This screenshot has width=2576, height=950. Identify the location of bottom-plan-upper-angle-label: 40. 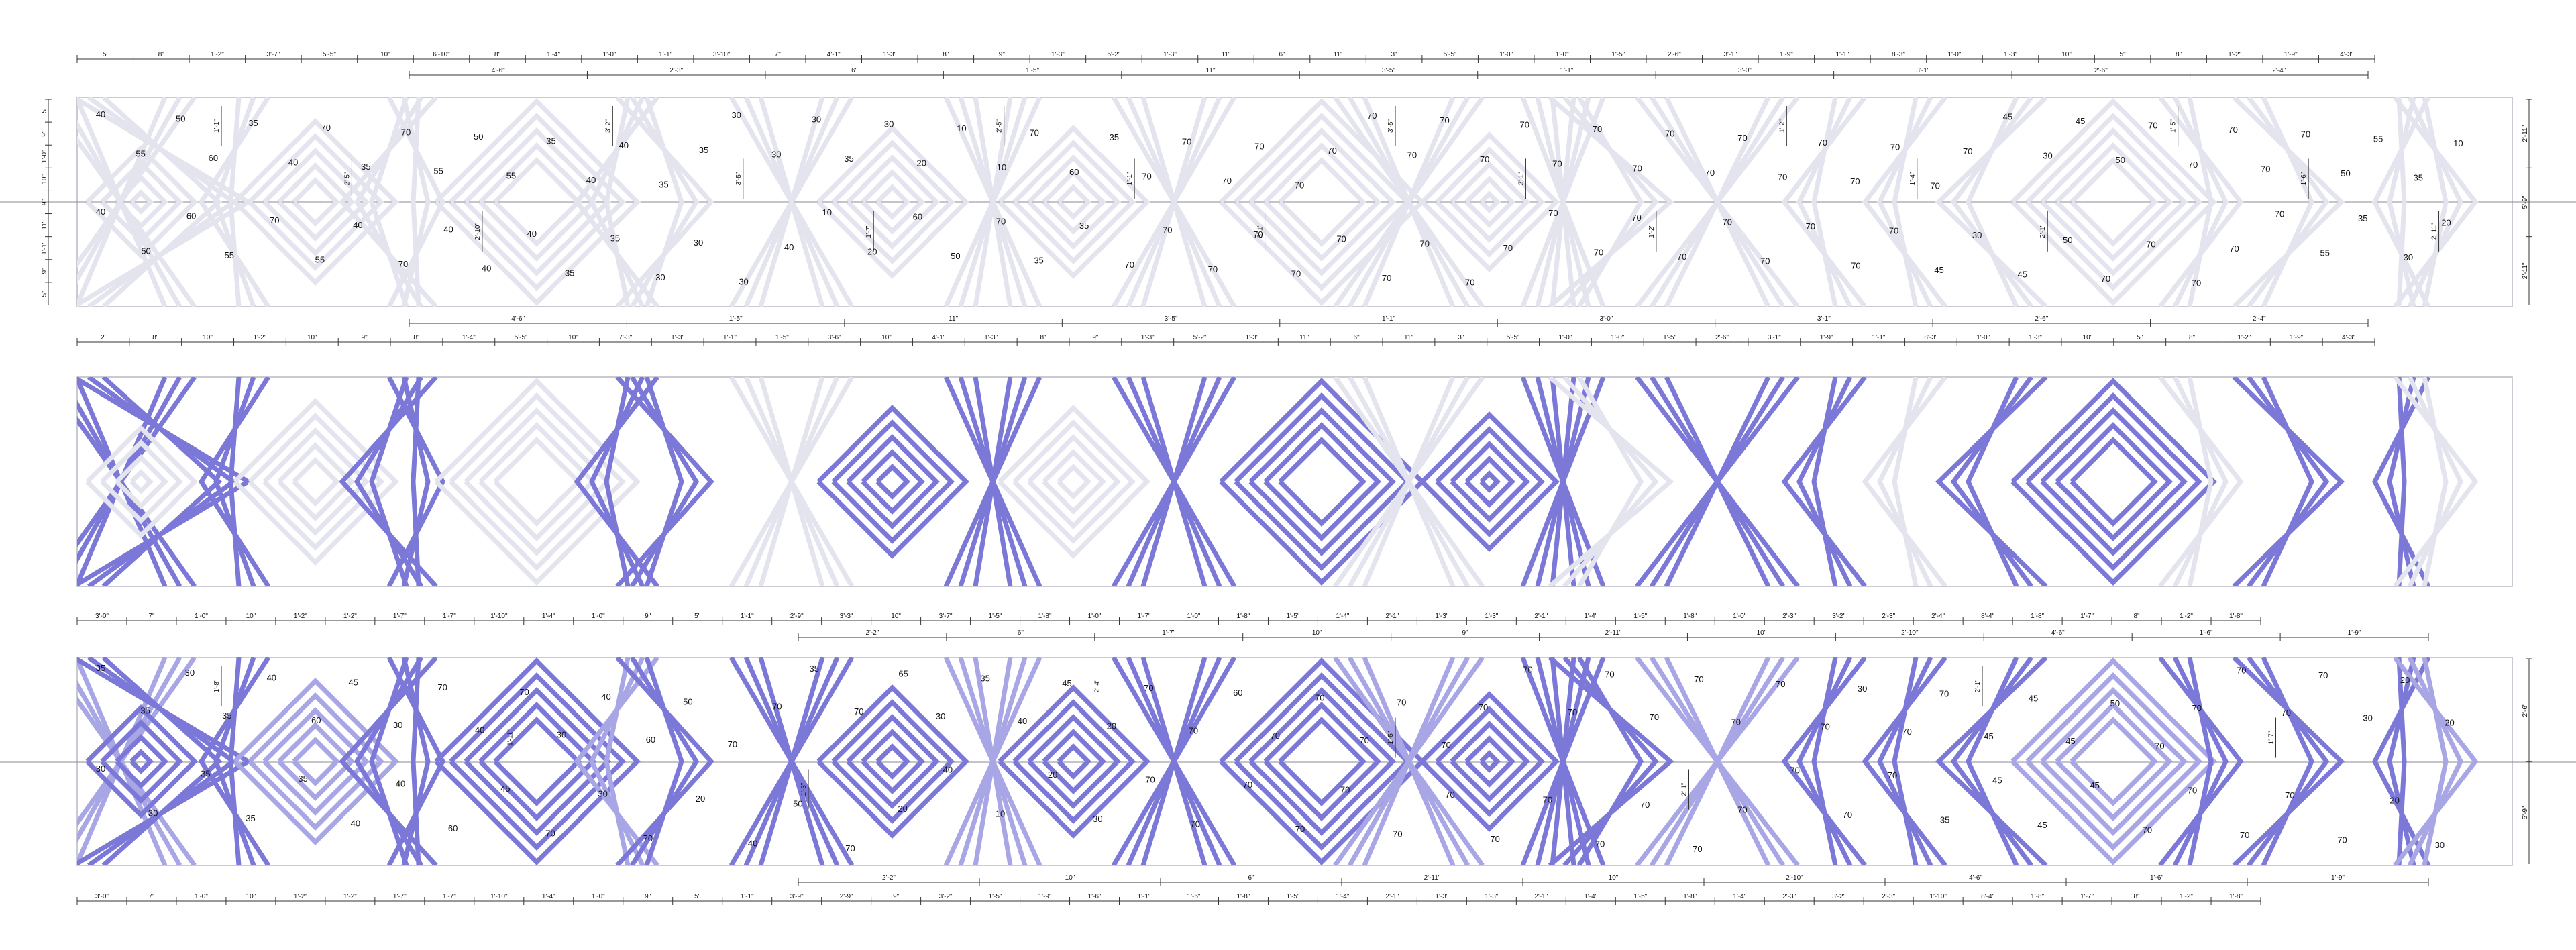
(271, 677).